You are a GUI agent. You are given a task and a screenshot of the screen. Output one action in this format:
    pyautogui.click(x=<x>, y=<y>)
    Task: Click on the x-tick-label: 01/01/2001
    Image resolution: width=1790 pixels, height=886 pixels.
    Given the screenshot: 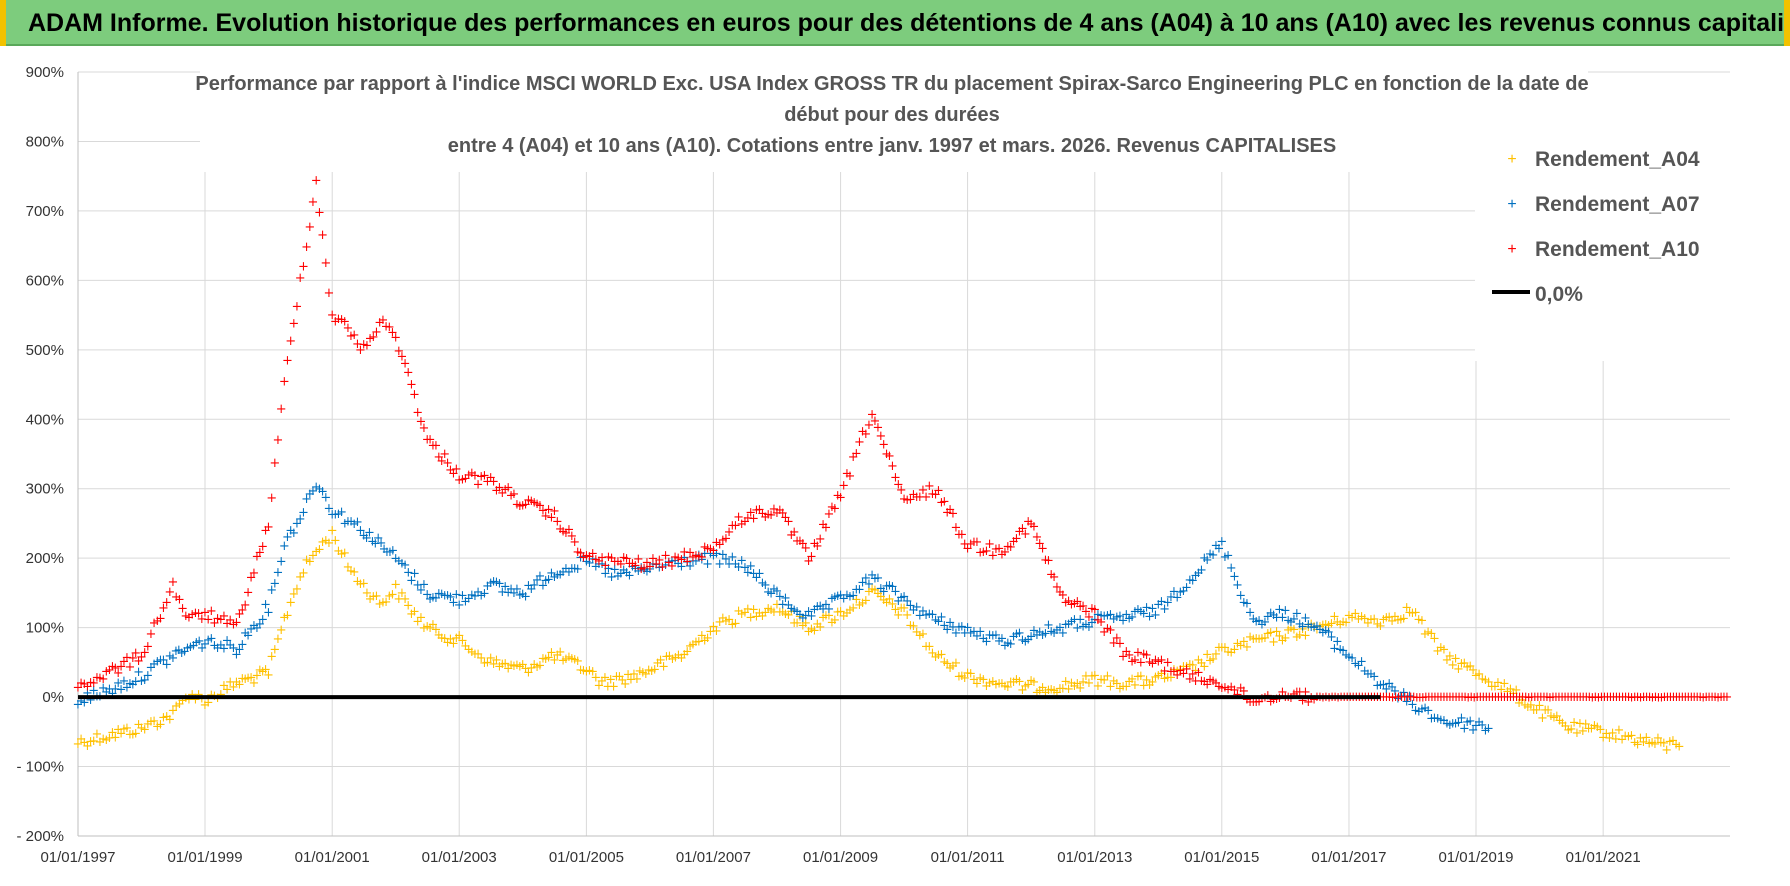 What is the action you would take?
    pyautogui.click(x=332, y=857)
    